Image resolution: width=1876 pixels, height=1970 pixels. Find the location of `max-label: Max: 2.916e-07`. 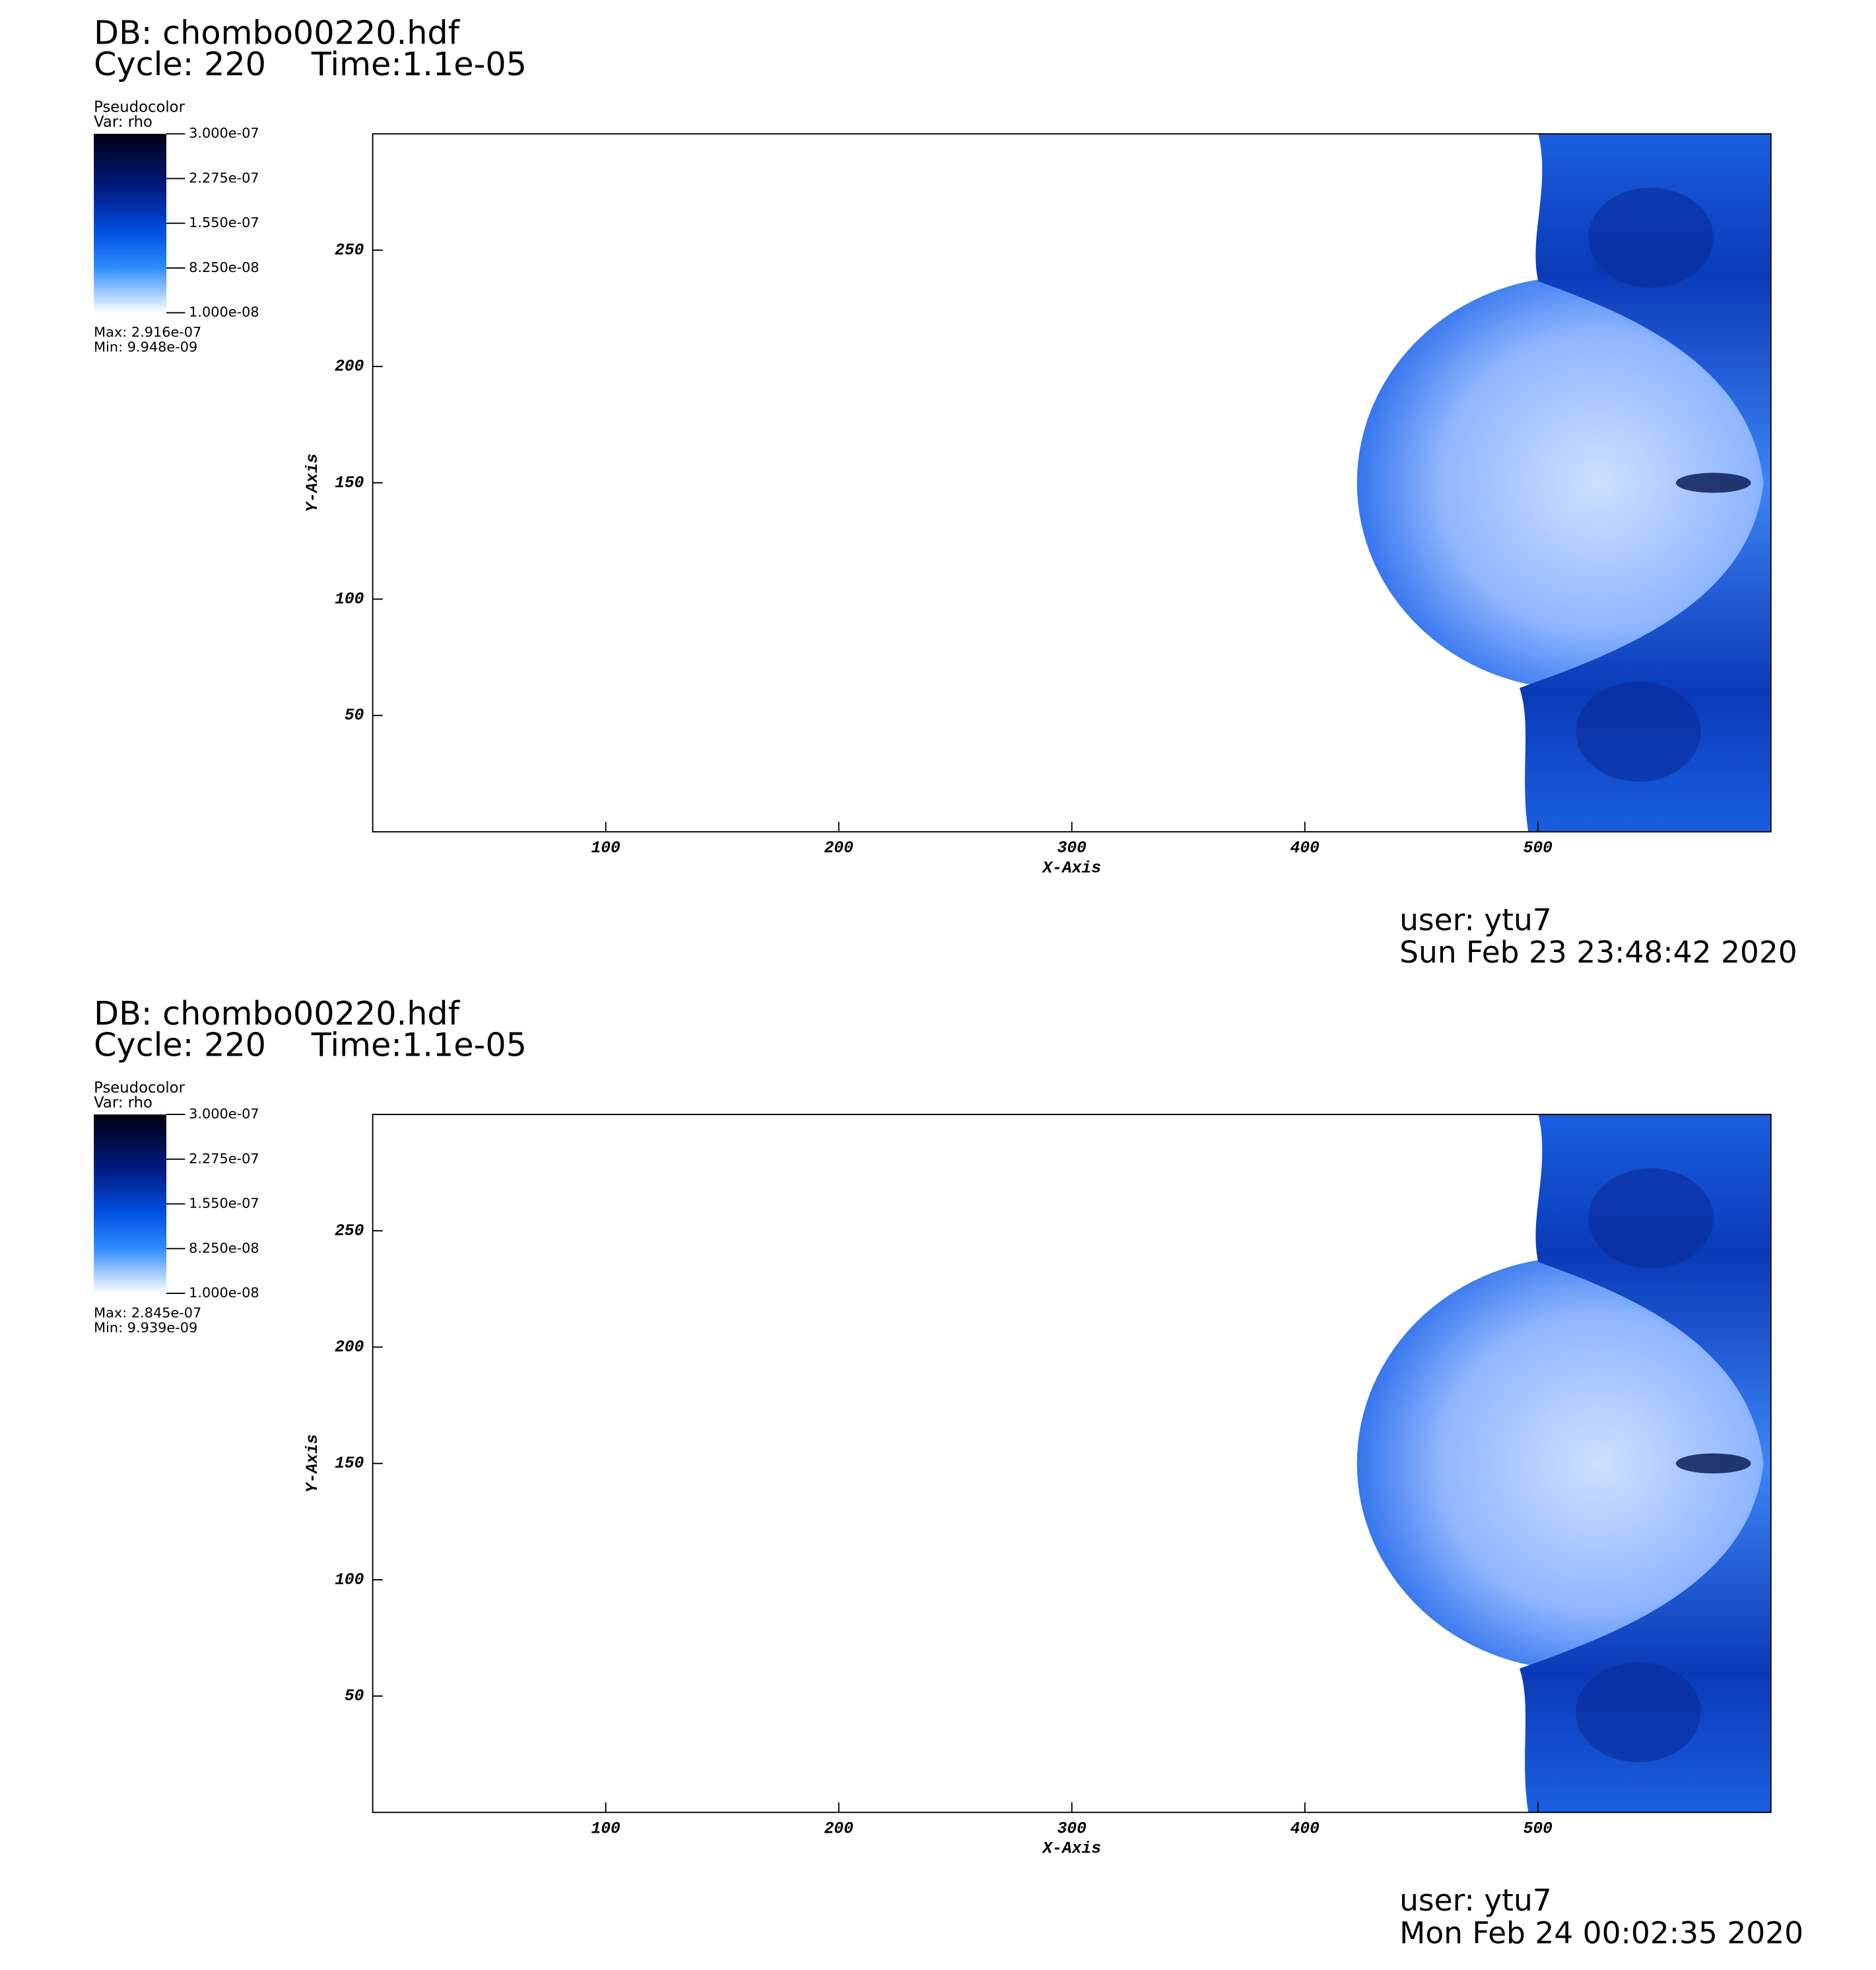

max-label: Max: 2.916e-07 is located at coordinates (147, 332).